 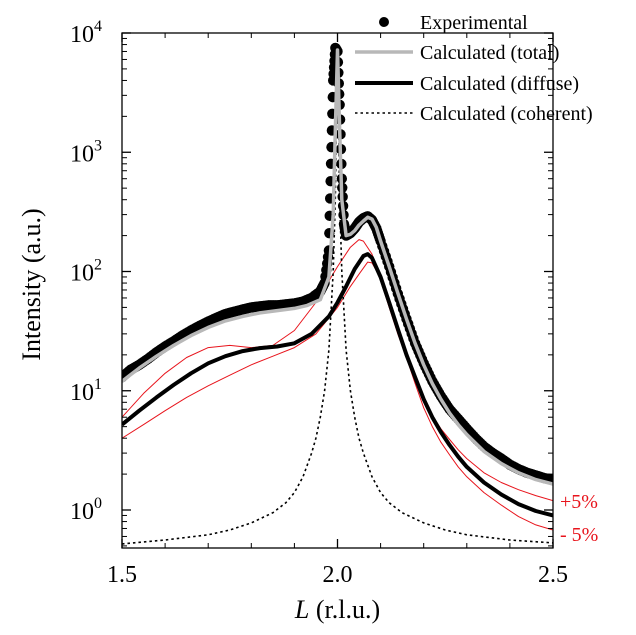 I want to click on y-tick-label: 10⁰, so click(x=86, y=510).